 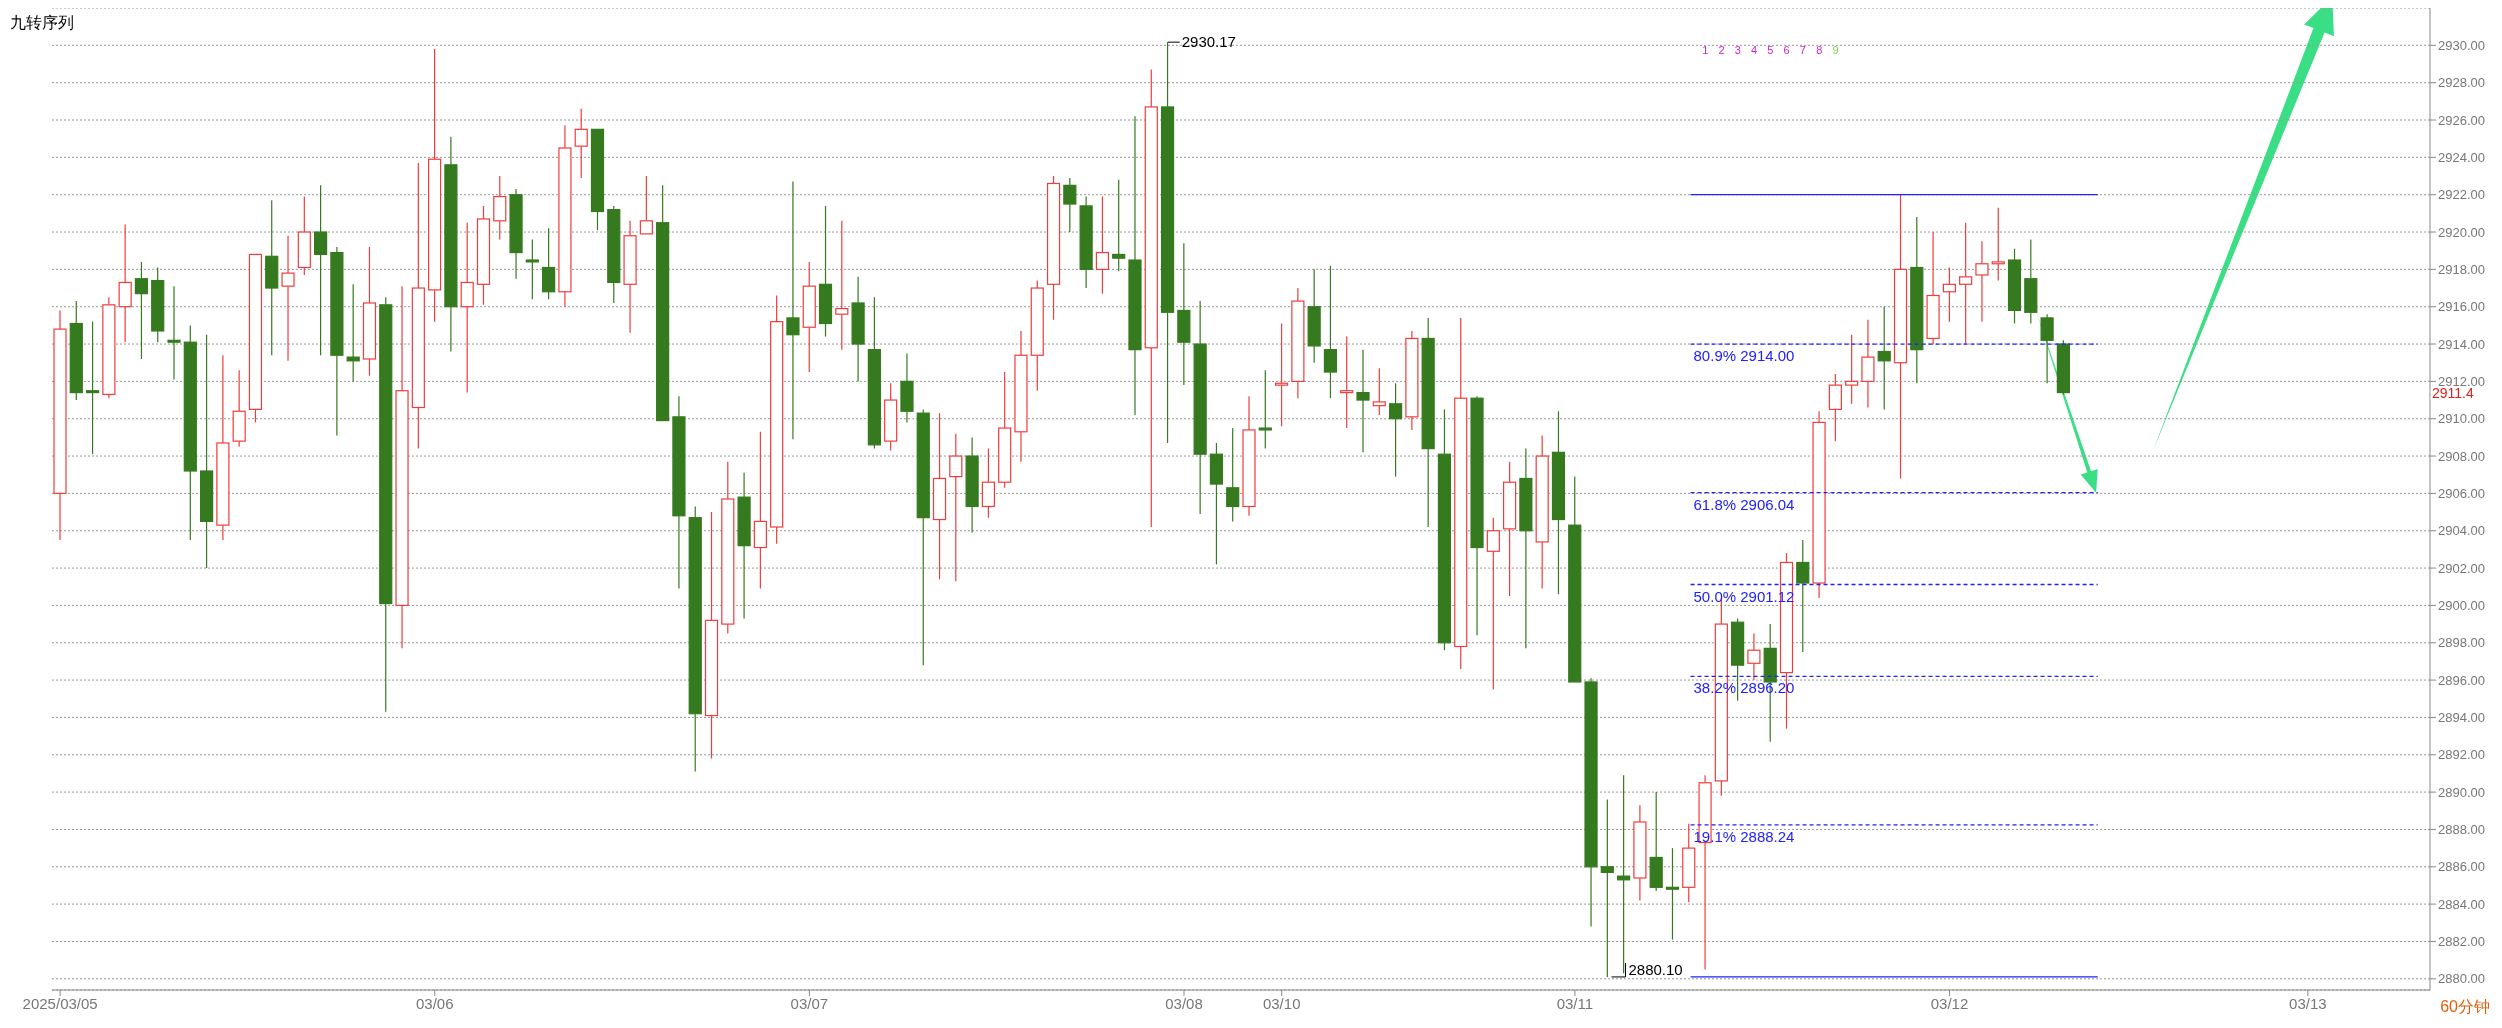 What do you see at coordinates (2461, 494) in the screenshot?
I see `y-tick-label: 2906.00` at bounding box center [2461, 494].